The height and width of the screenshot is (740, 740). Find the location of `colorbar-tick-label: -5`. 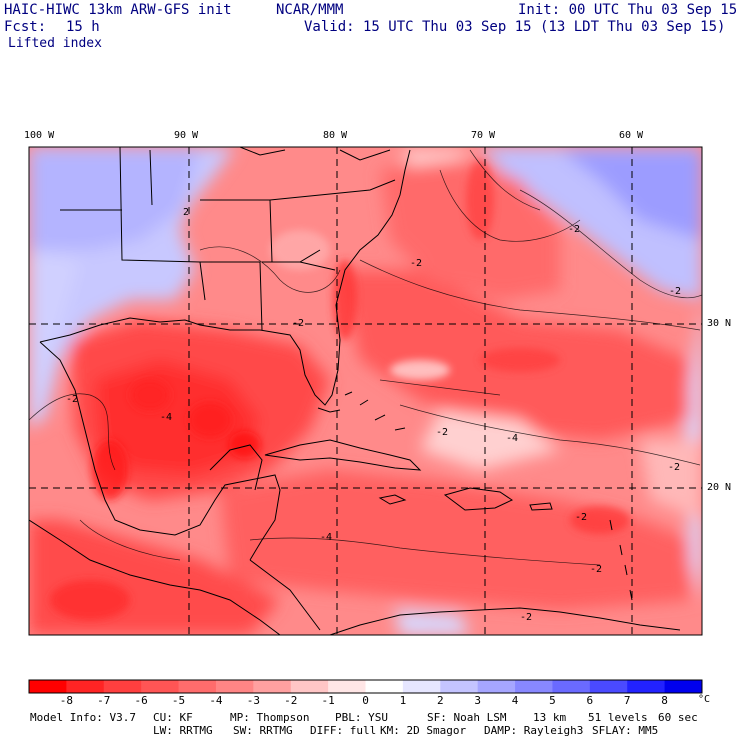

colorbar-tick-label: -5 is located at coordinates (178, 700).